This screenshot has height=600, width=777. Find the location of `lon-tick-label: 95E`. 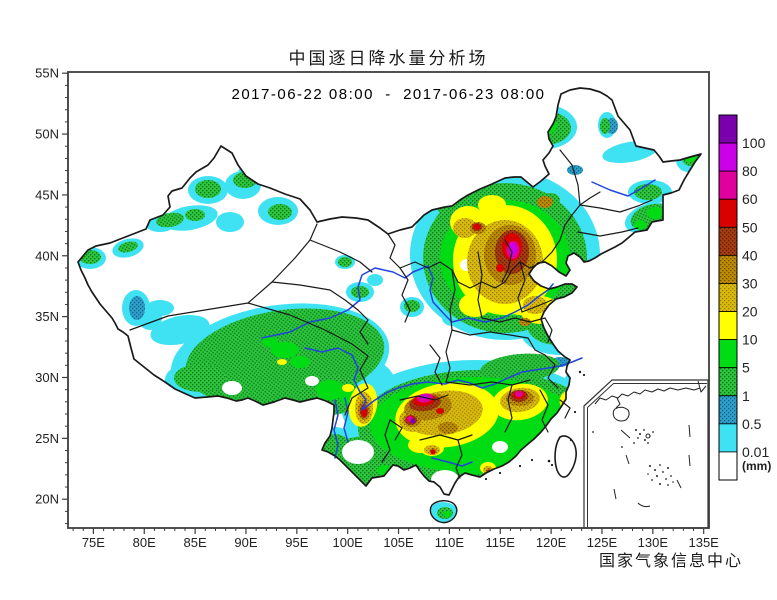

lon-tick-label: 95E is located at coordinates (296, 542).